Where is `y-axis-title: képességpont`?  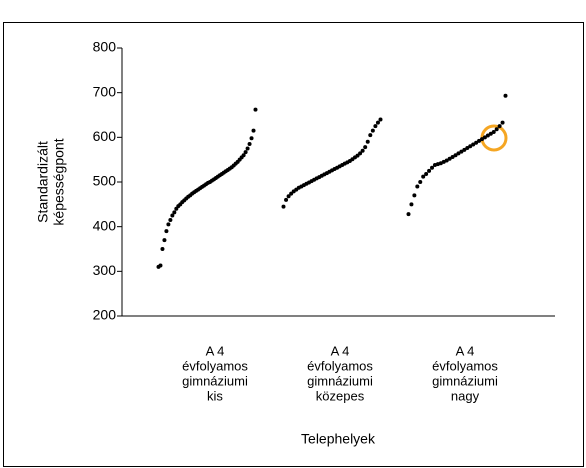 y-axis-title: képességpont is located at coordinates (59, 181).